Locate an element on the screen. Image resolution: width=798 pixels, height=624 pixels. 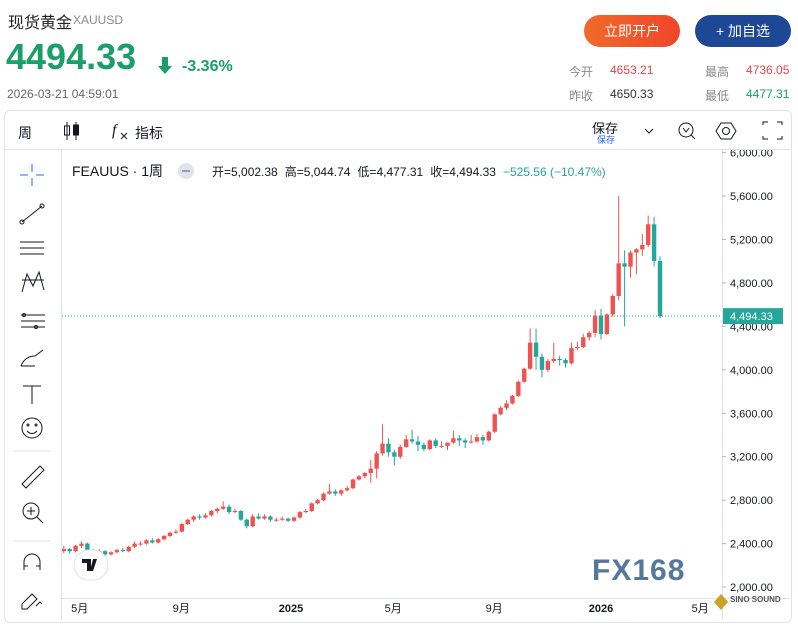
drawing-tools is located at coordinates (32, 387).